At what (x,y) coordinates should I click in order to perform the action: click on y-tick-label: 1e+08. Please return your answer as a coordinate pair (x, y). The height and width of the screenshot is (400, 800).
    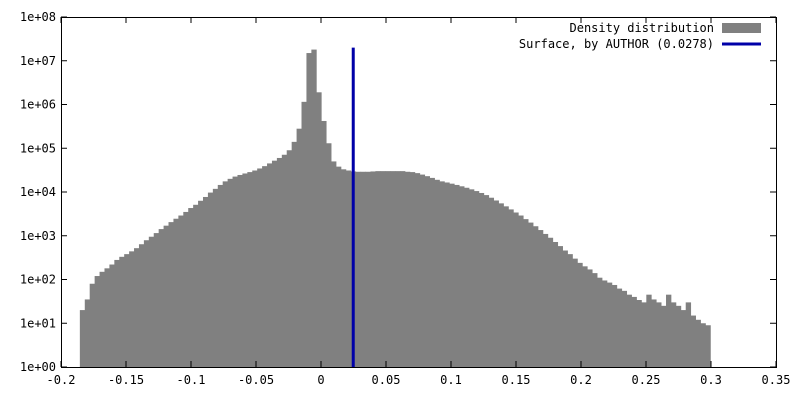
    Looking at the image, I should click on (38, 17).